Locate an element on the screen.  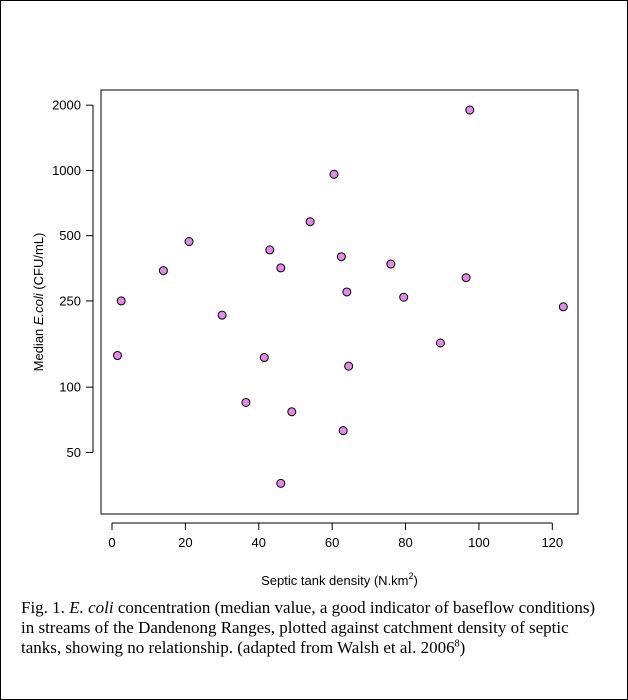
y-tick-label: 2000 is located at coordinates (66, 105).